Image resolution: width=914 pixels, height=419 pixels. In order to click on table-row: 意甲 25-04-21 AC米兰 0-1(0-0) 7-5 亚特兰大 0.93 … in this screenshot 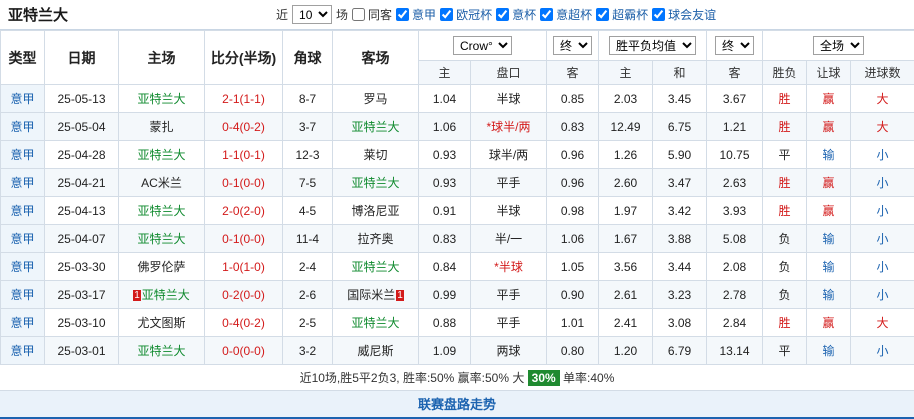, I will do `click(457, 183)`.